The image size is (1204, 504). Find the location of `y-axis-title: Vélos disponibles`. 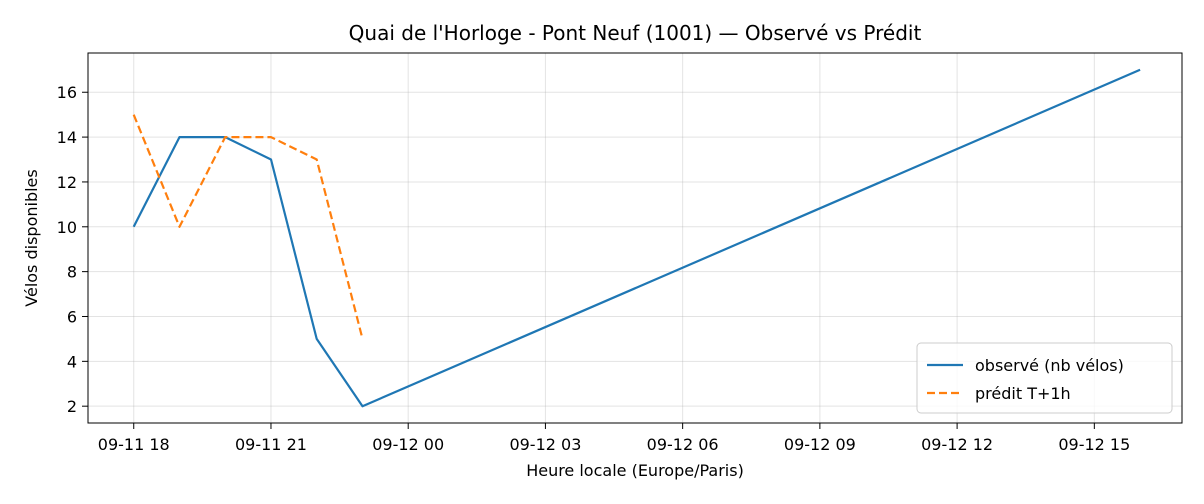

y-axis-title: Vélos disponibles is located at coordinates (31, 237).